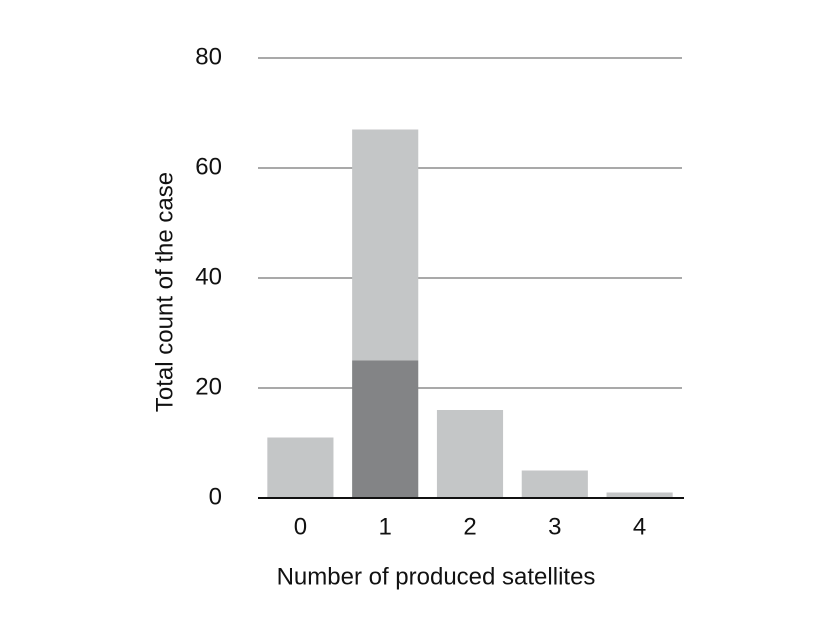 Image resolution: width=830 pixels, height=626 pixels. What do you see at coordinates (164, 292) in the screenshot?
I see `y-axis-title: Total count of the case` at bounding box center [164, 292].